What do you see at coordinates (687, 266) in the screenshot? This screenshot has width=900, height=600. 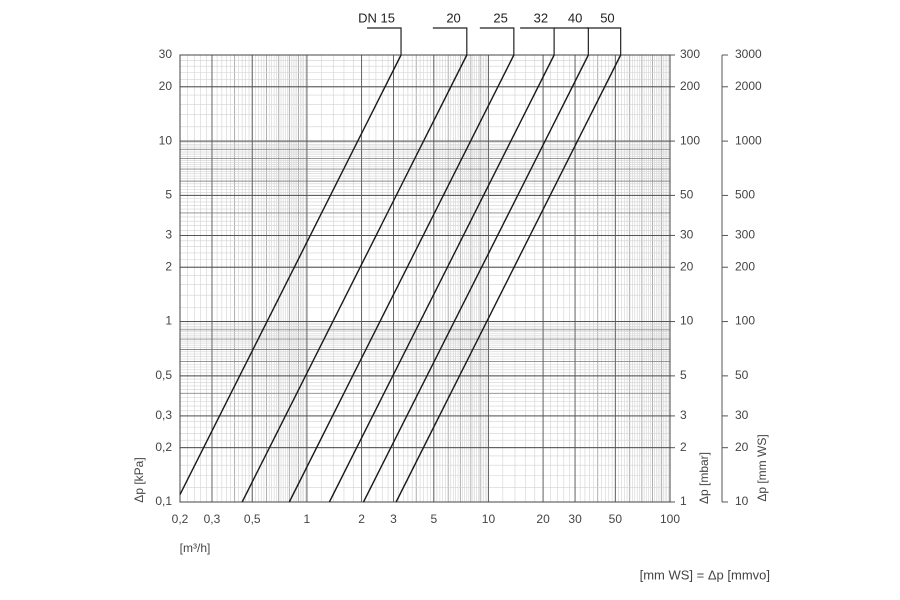 I see `y2-tick-label: 20` at bounding box center [687, 266].